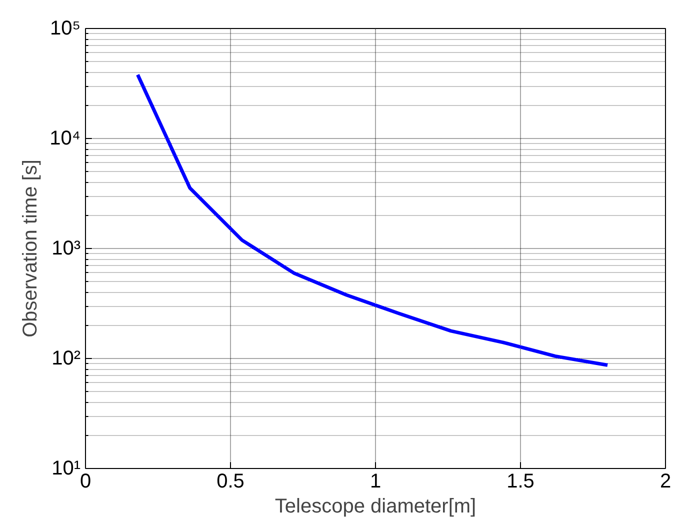 This screenshot has height=528, width=677. Describe the element at coordinates (520, 481) in the screenshot. I see `x-tick-label: 1.5` at that location.